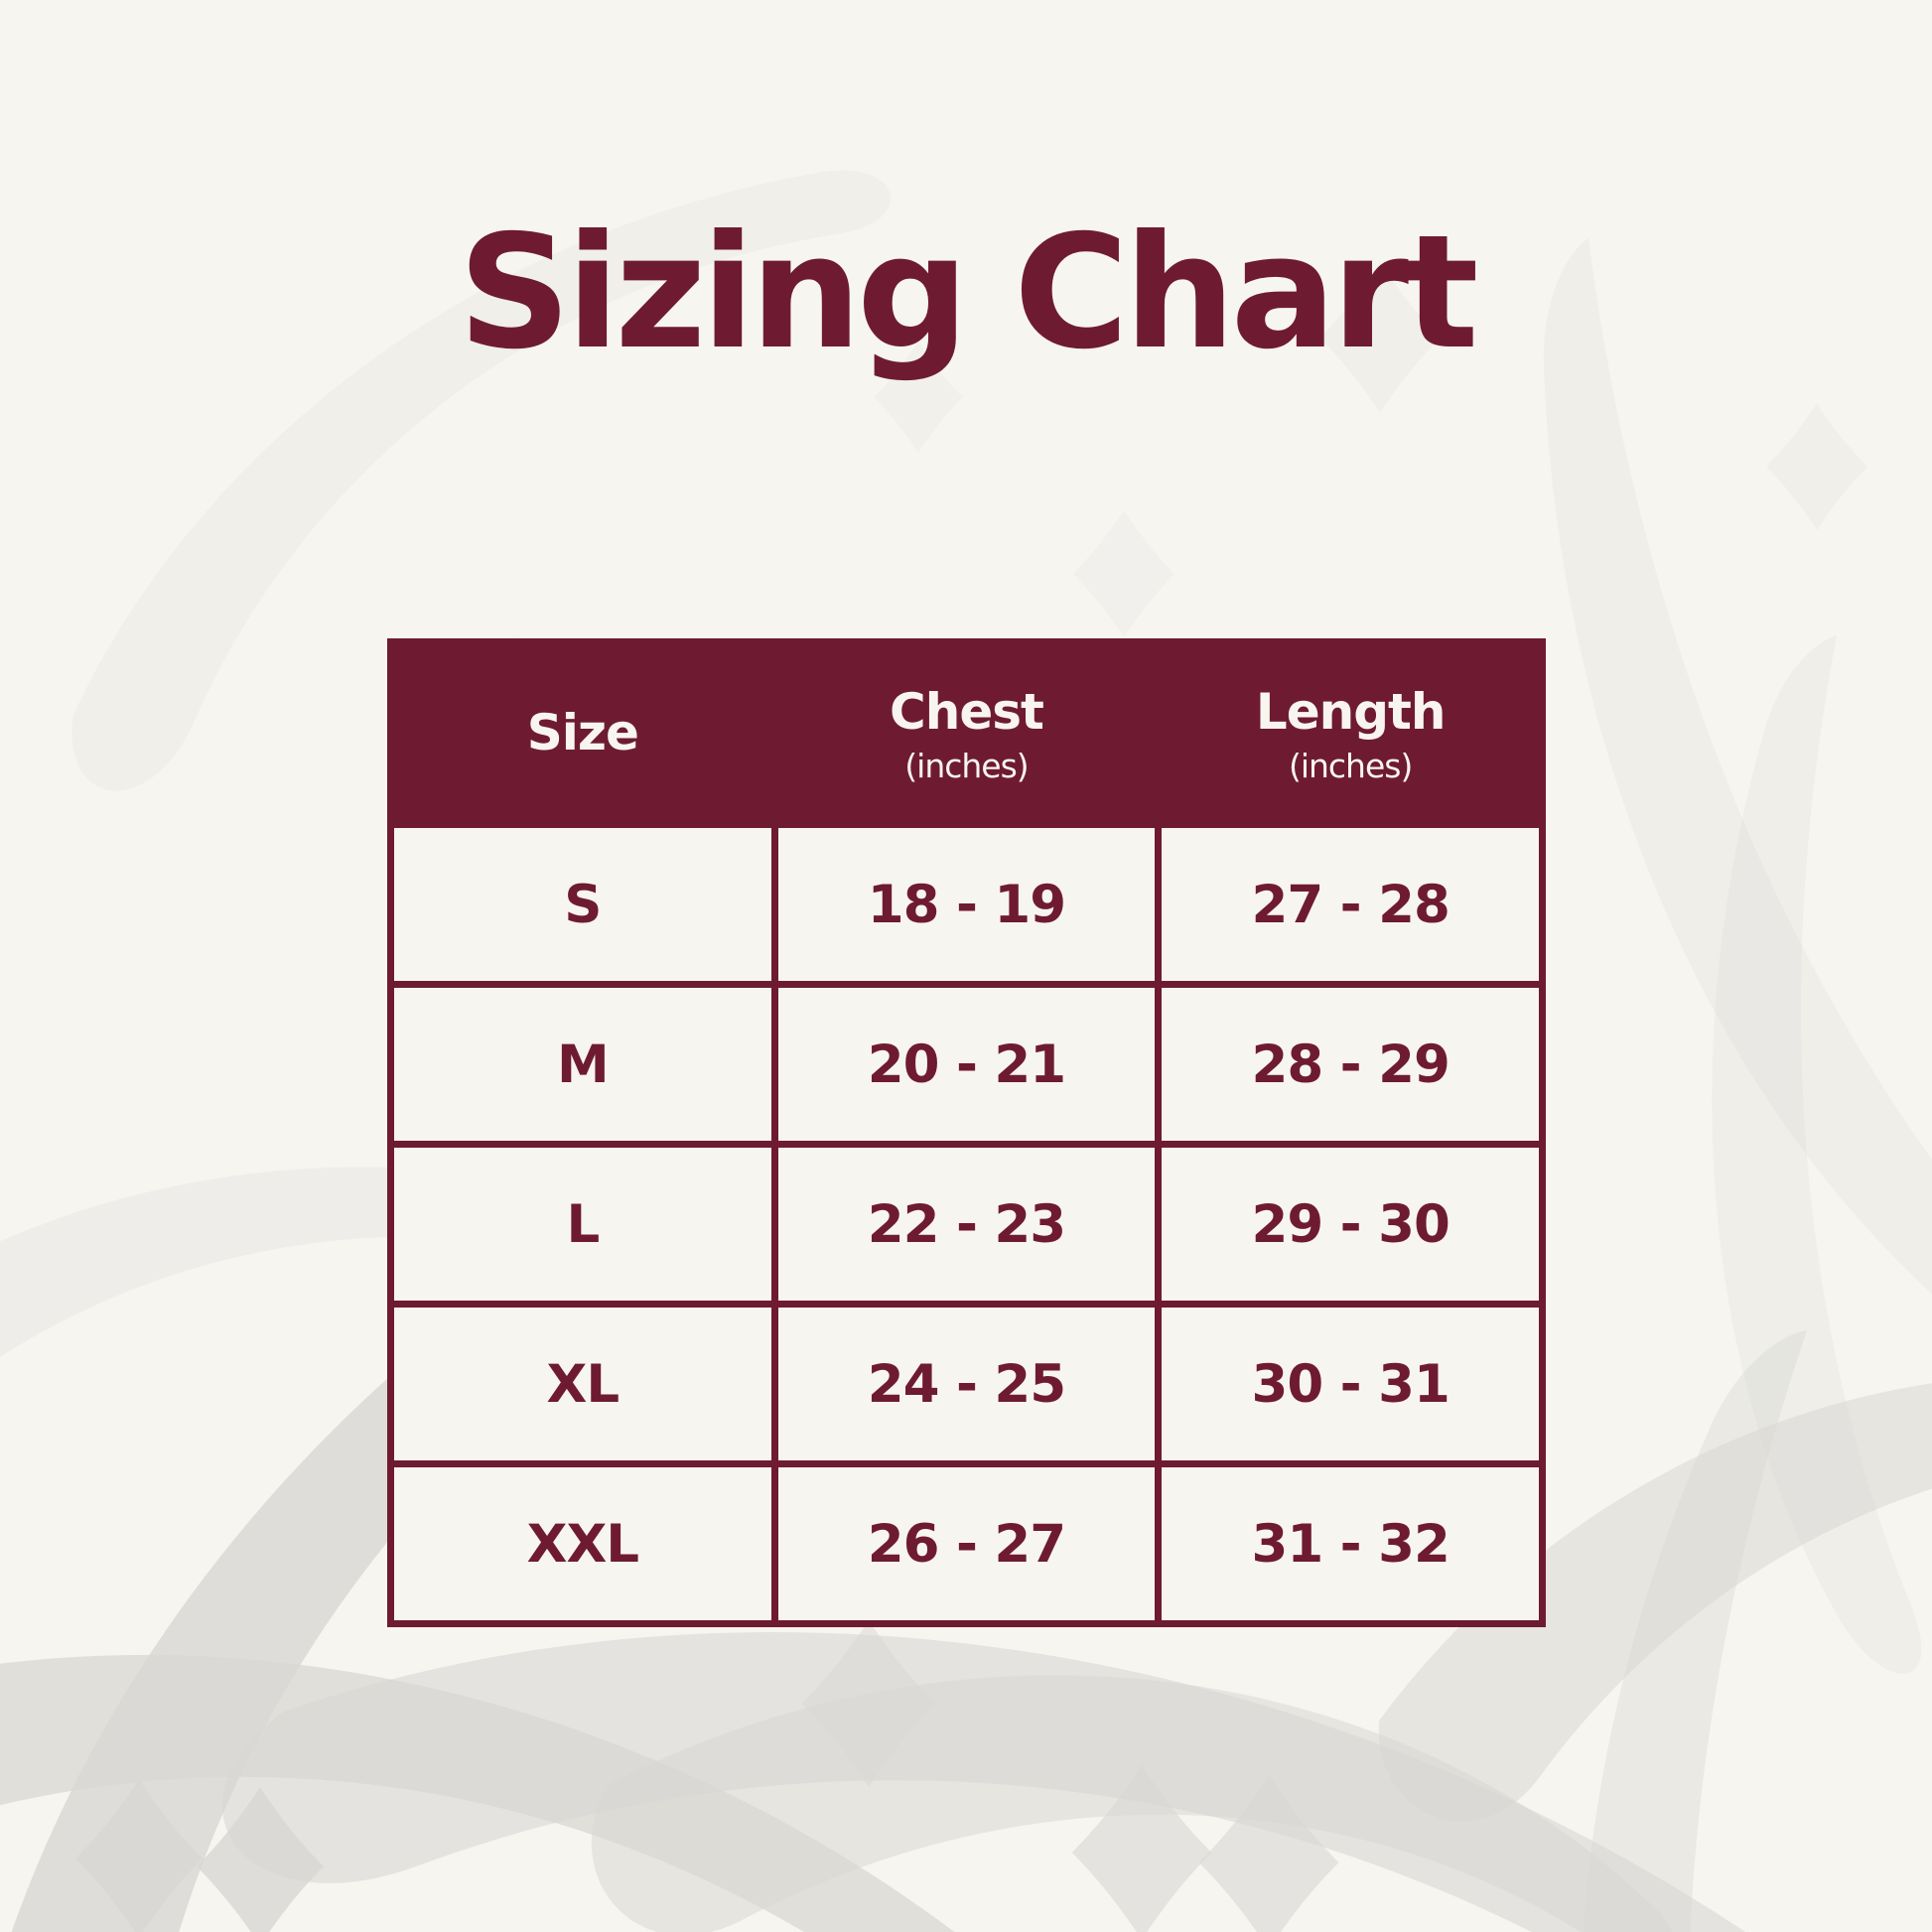 The image size is (1932, 1932). I want to click on length-cell: 29 - 30, so click(1350, 1225).